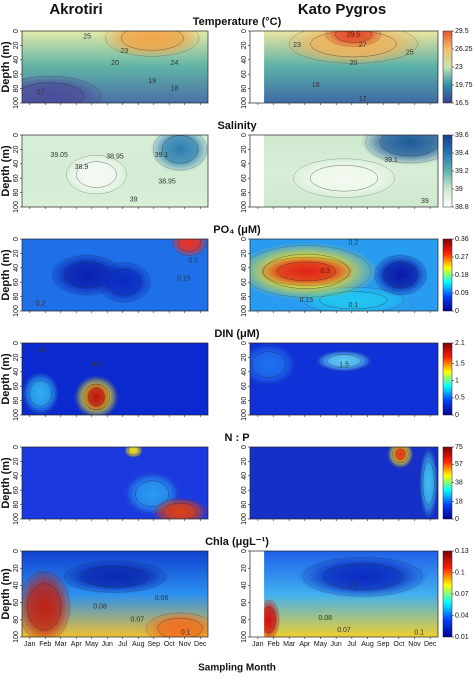 The height and width of the screenshot is (679, 474). Describe the element at coordinates (354, 34) in the screenshot. I see `contour-label: 29.5` at that location.